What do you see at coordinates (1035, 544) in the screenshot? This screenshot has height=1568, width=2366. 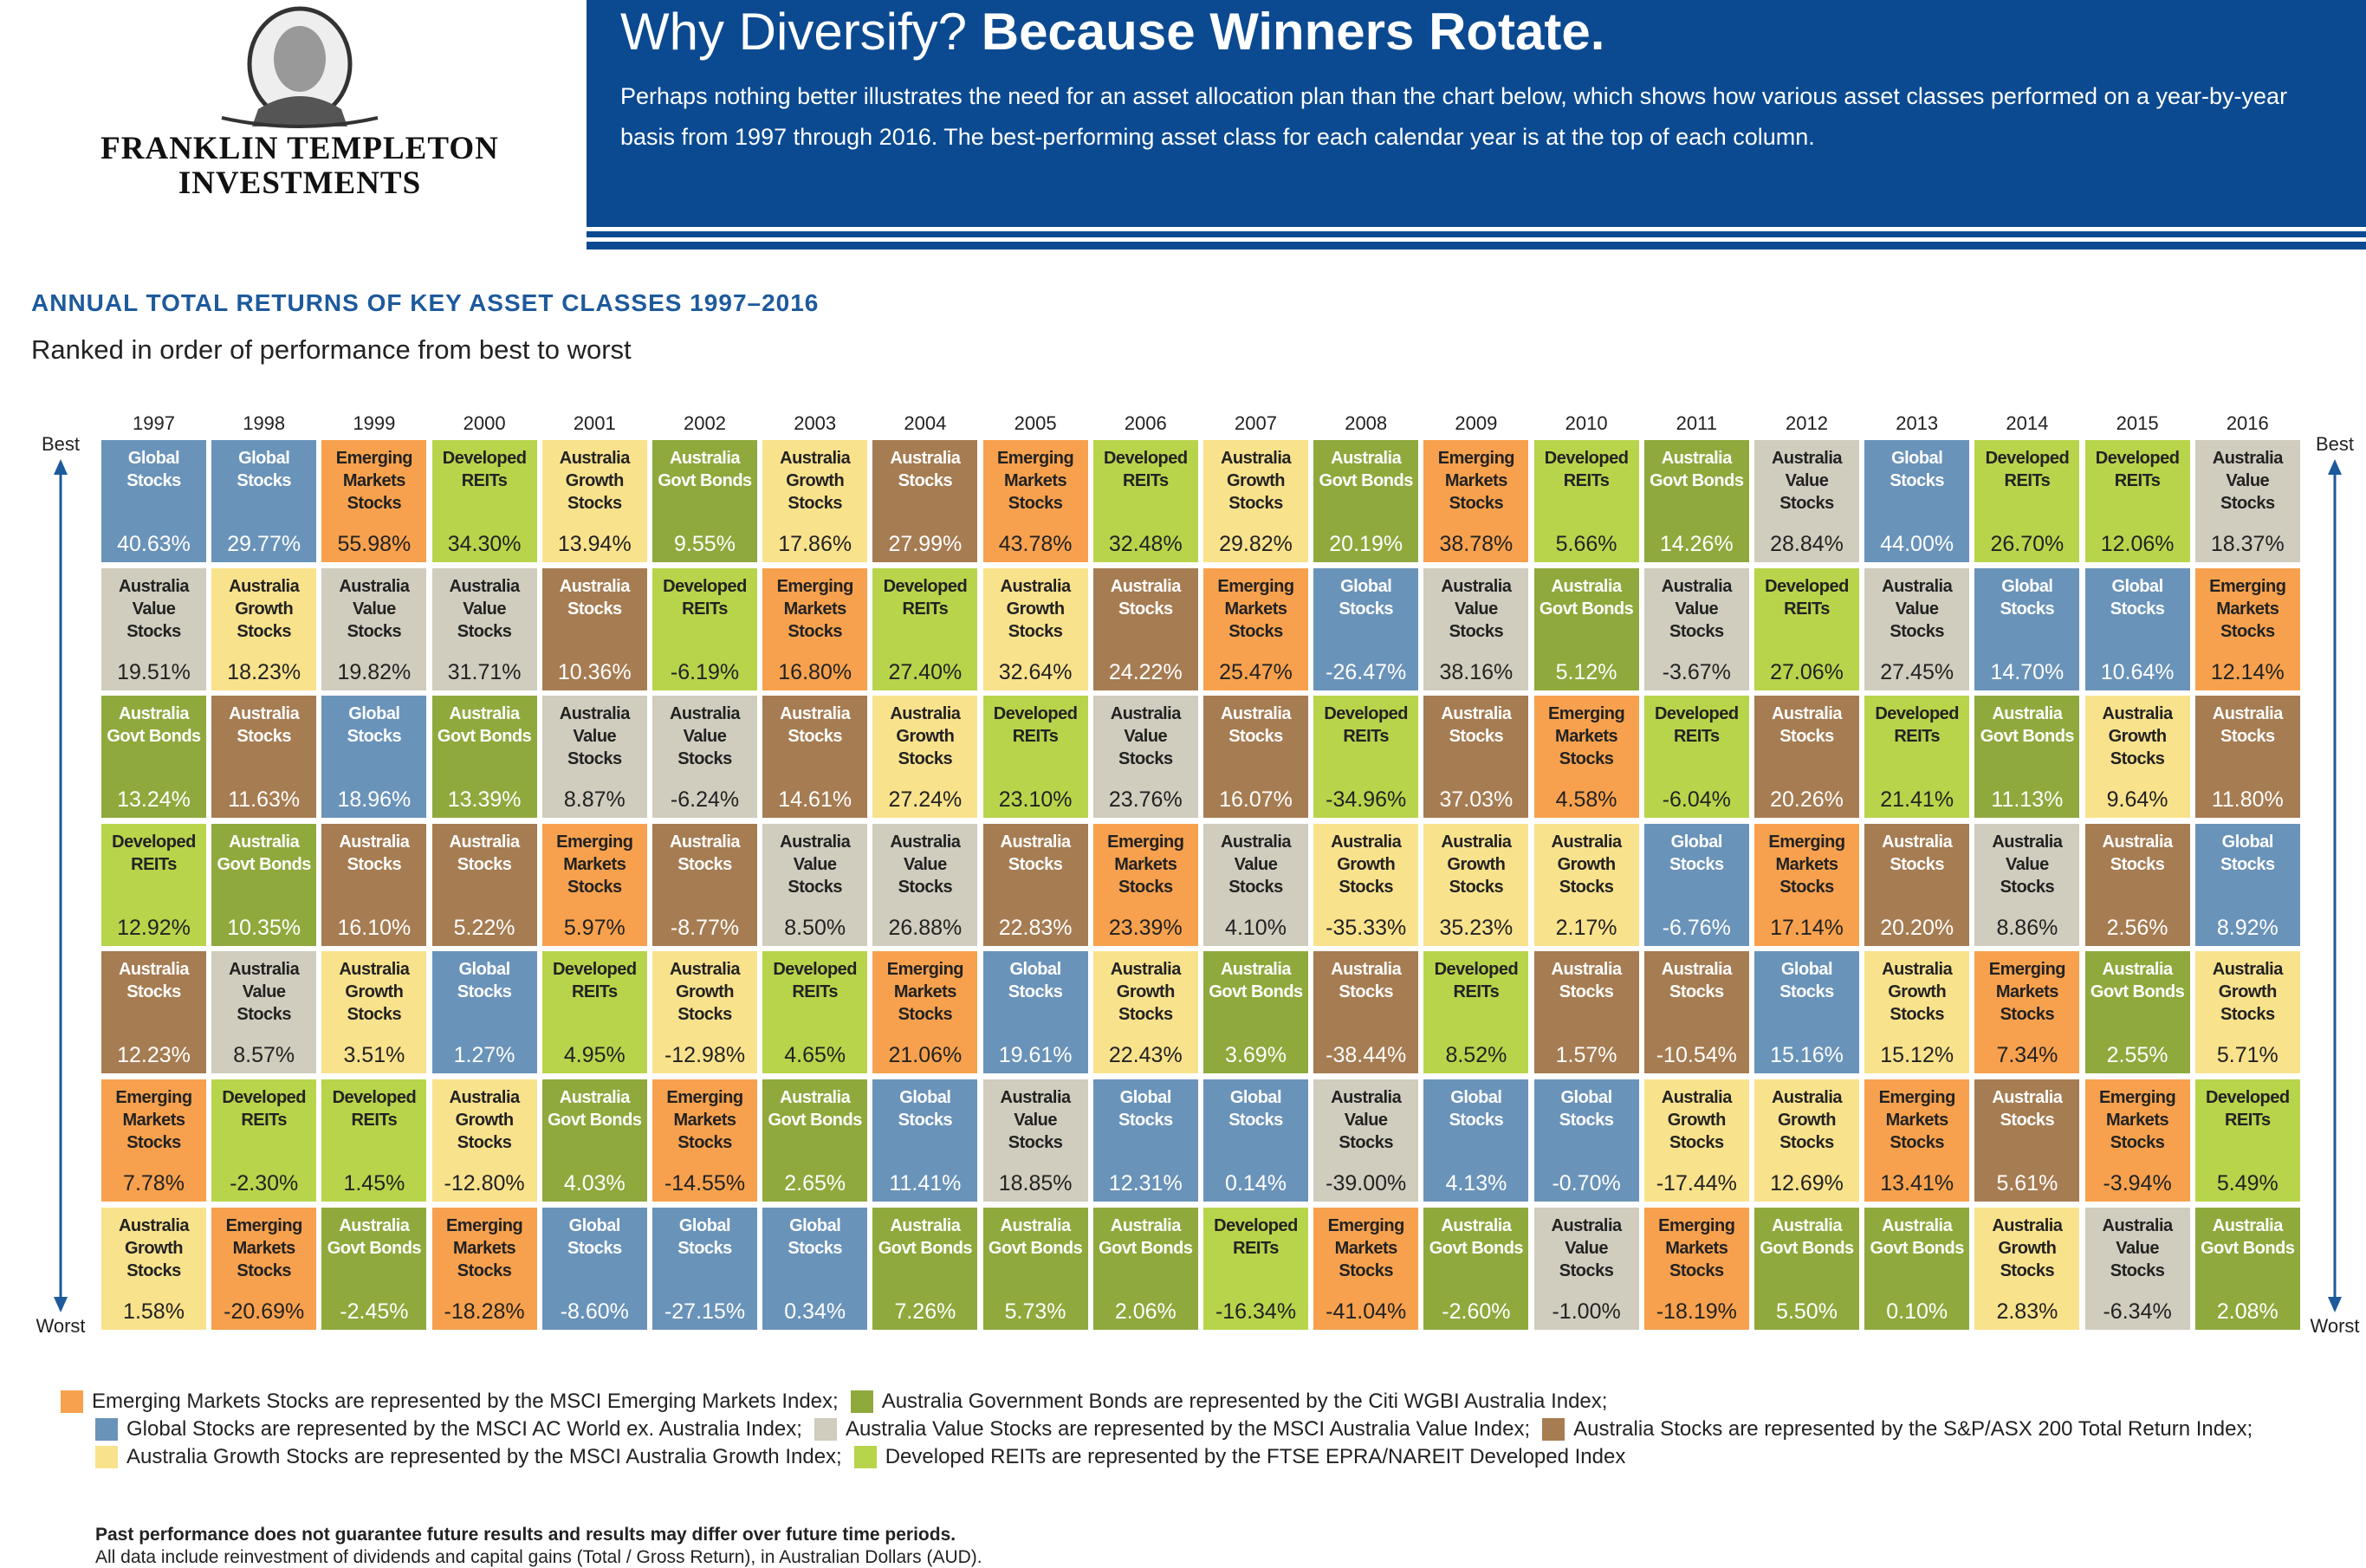 I see `return-value: 43.78%` at bounding box center [1035, 544].